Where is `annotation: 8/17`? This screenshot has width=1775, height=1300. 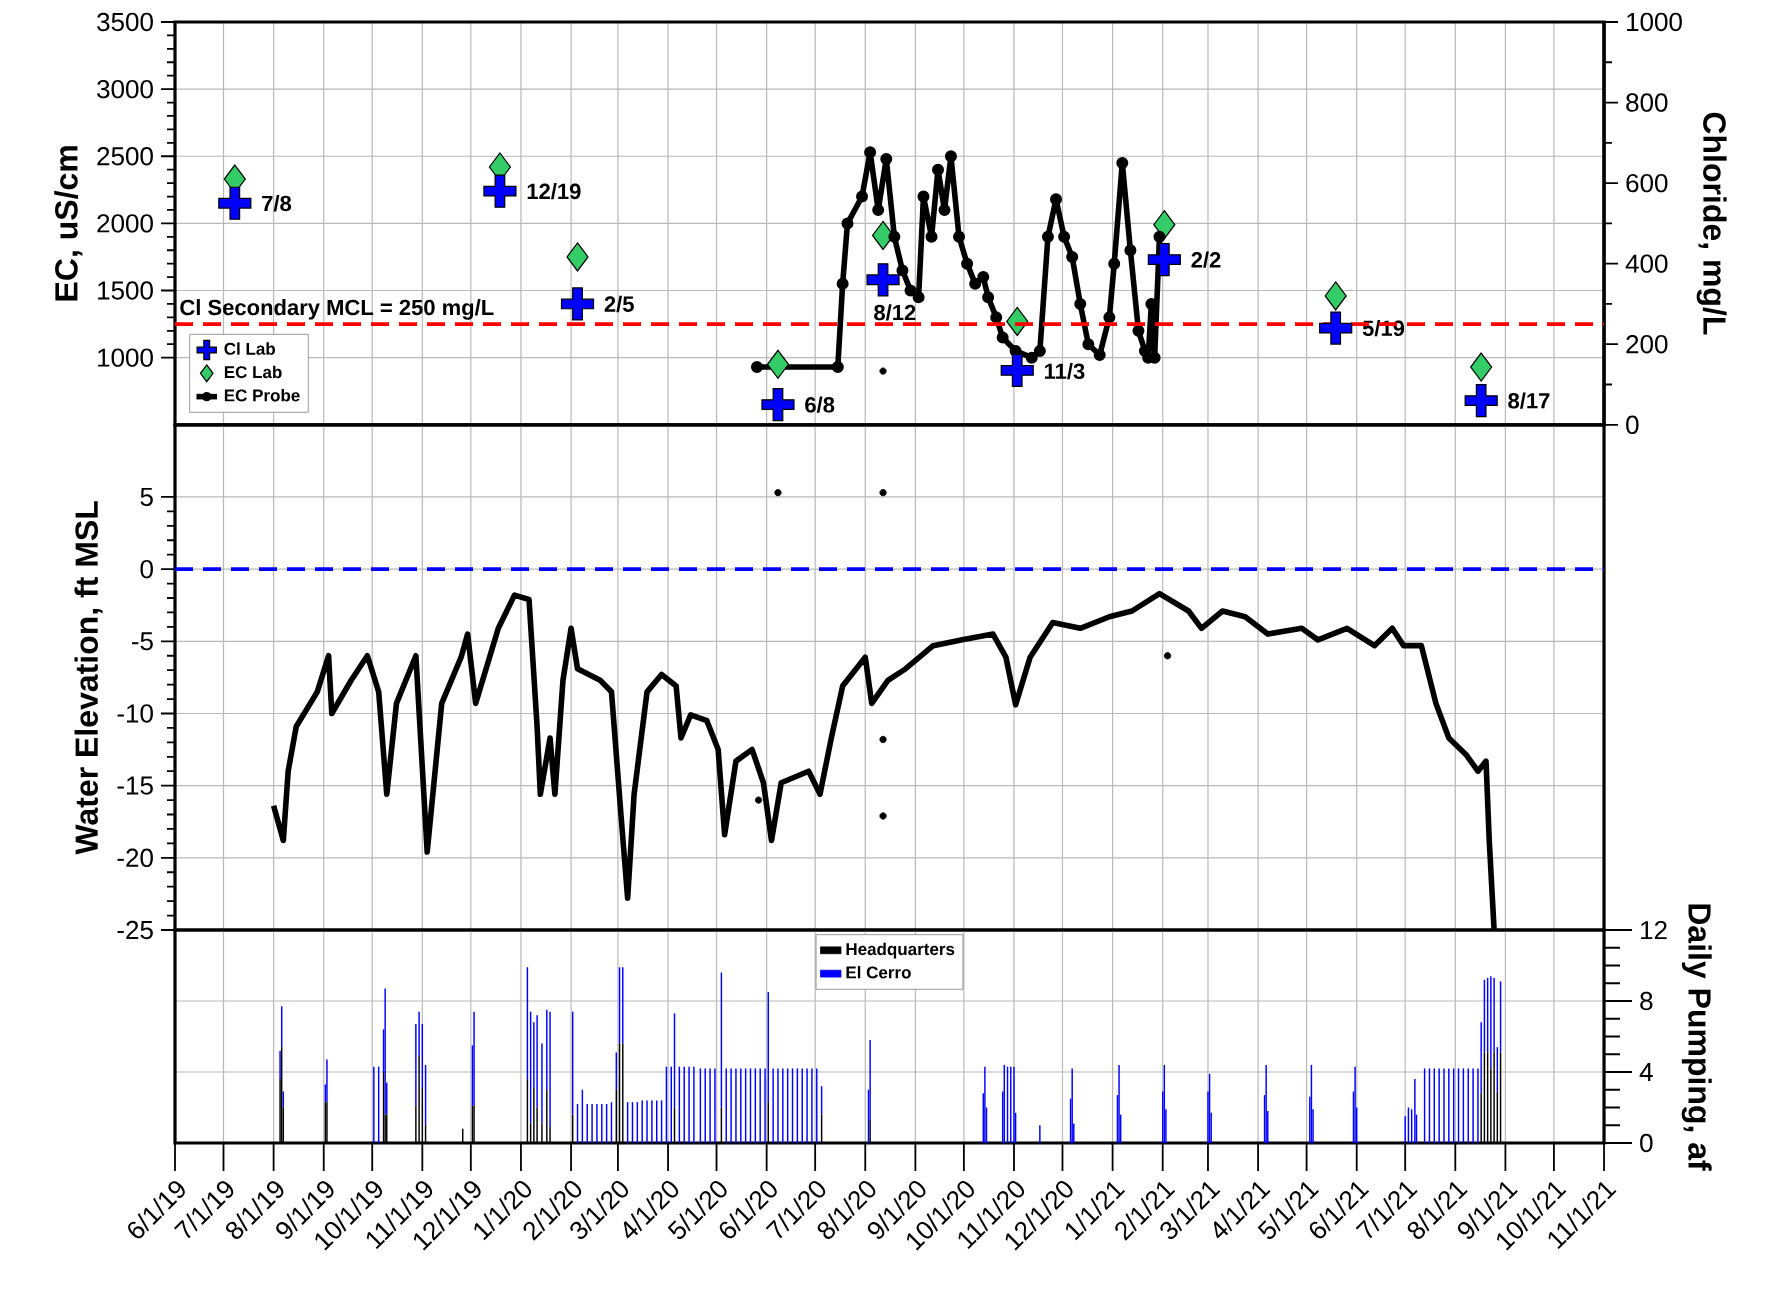 annotation: 8/17 is located at coordinates (1529, 400).